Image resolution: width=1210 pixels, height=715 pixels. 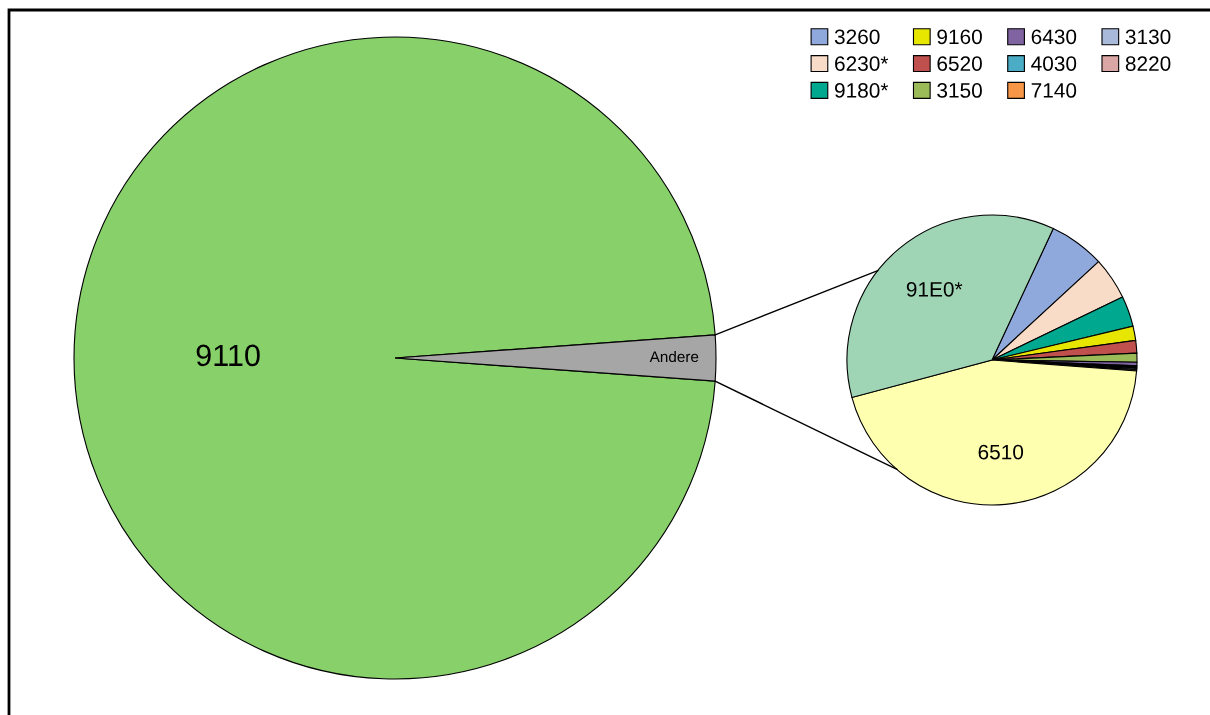 I want to click on legend-label: 6230*, so click(x=862, y=63).